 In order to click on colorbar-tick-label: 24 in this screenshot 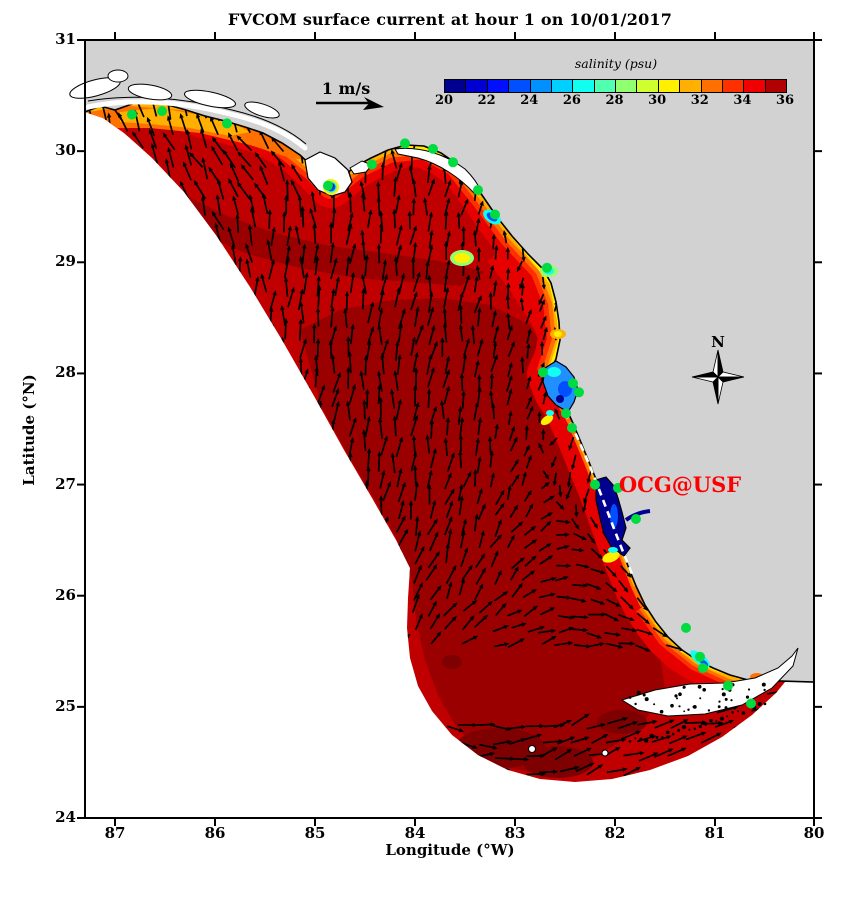, I will do `click(529, 100)`.